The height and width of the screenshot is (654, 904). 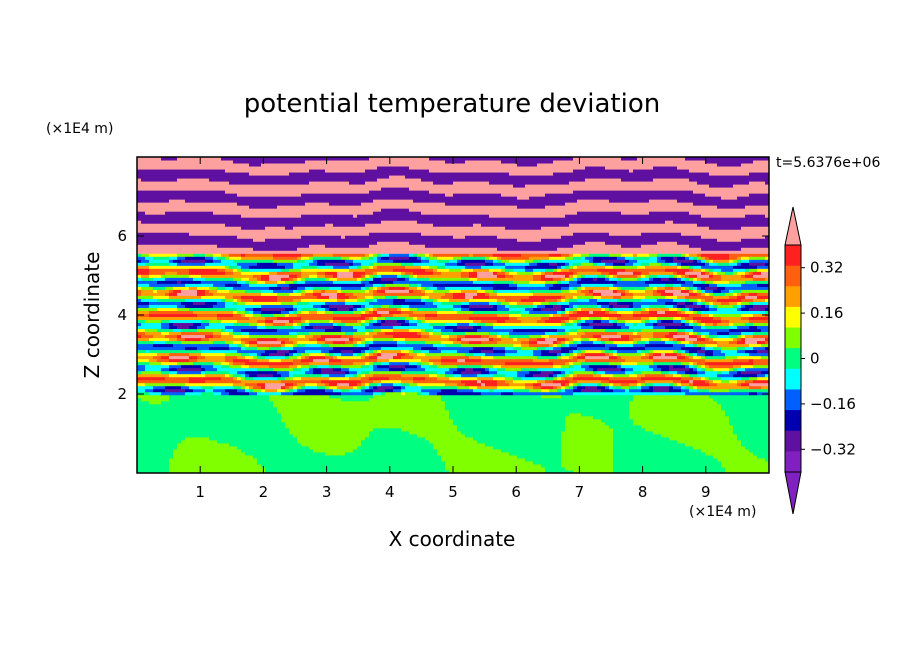 I want to click on x-tick-label: 1, so click(x=200, y=492).